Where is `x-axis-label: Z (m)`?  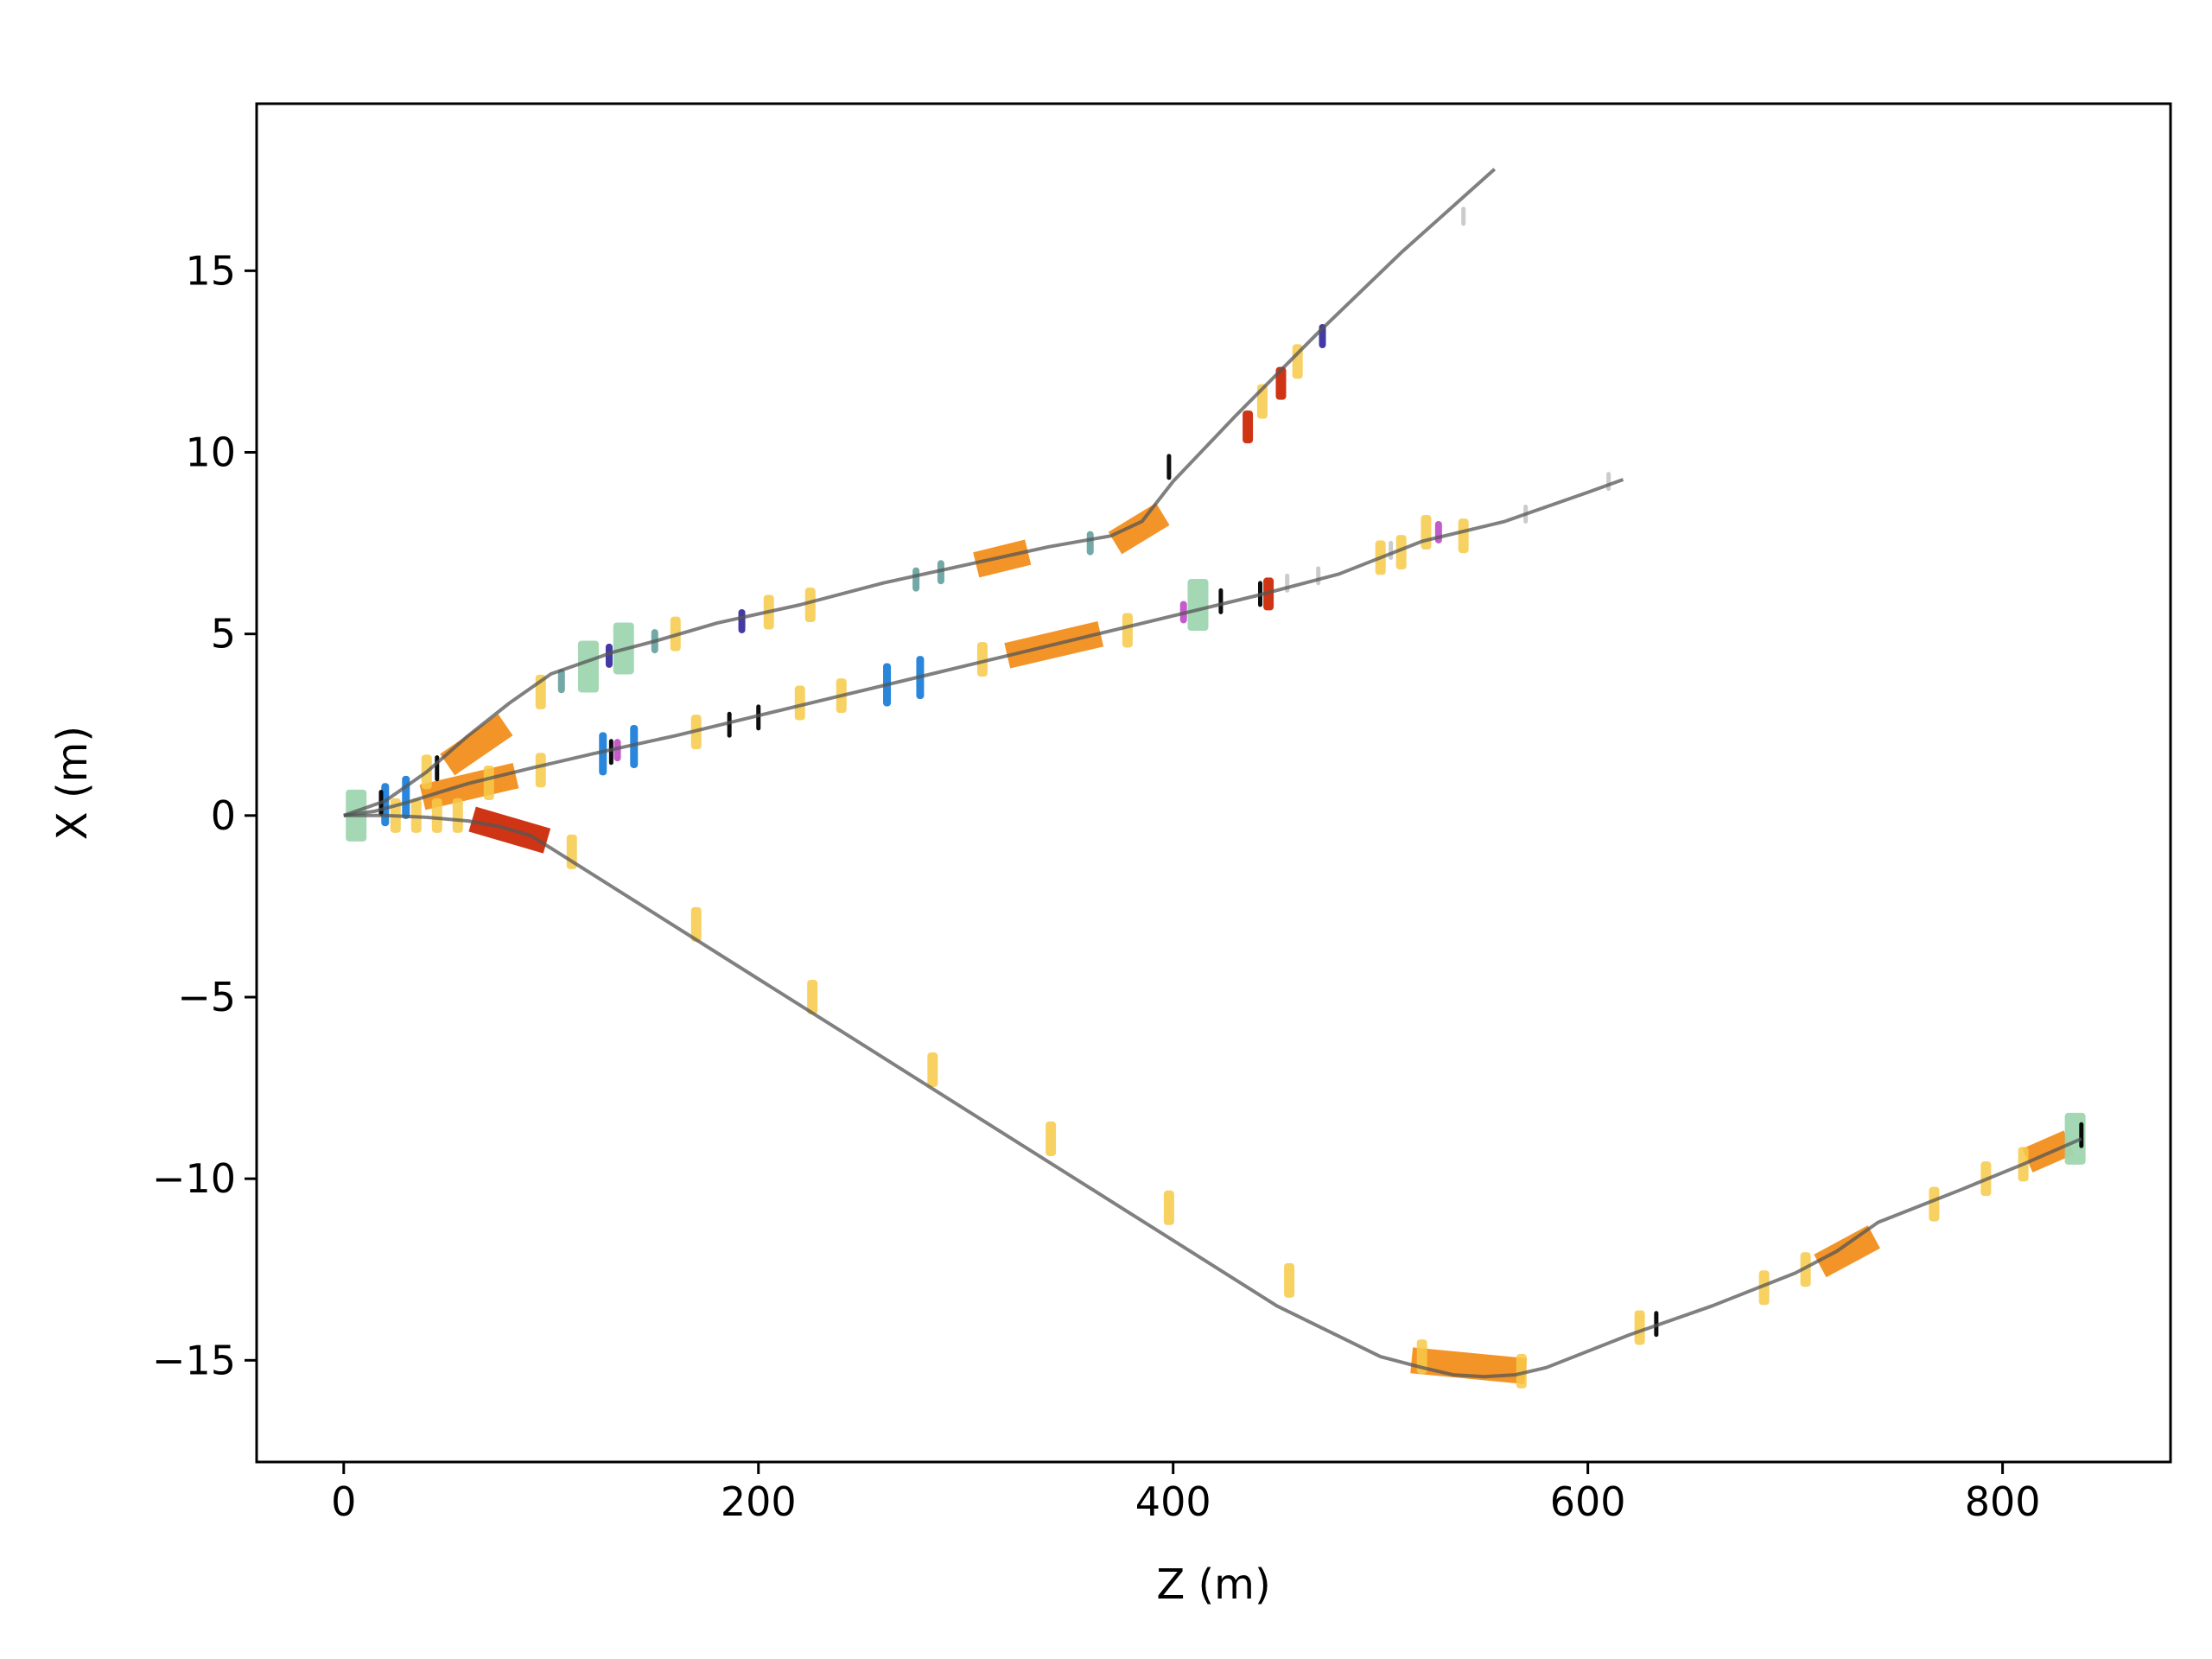
x-axis-label: Z (m) is located at coordinates (1213, 1584).